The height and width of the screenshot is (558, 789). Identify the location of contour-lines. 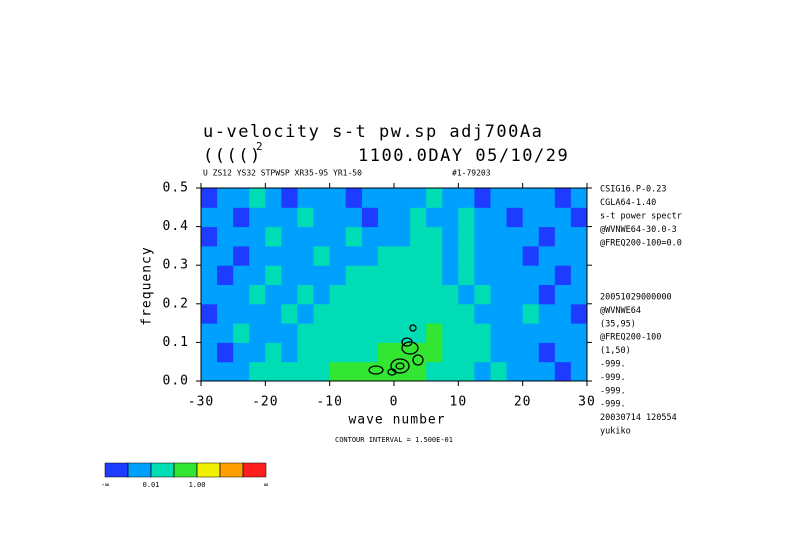
(396, 350).